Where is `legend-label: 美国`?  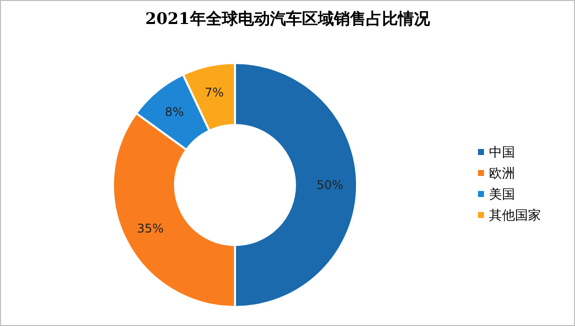 legend-label: 美国 is located at coordinates (502, 194).